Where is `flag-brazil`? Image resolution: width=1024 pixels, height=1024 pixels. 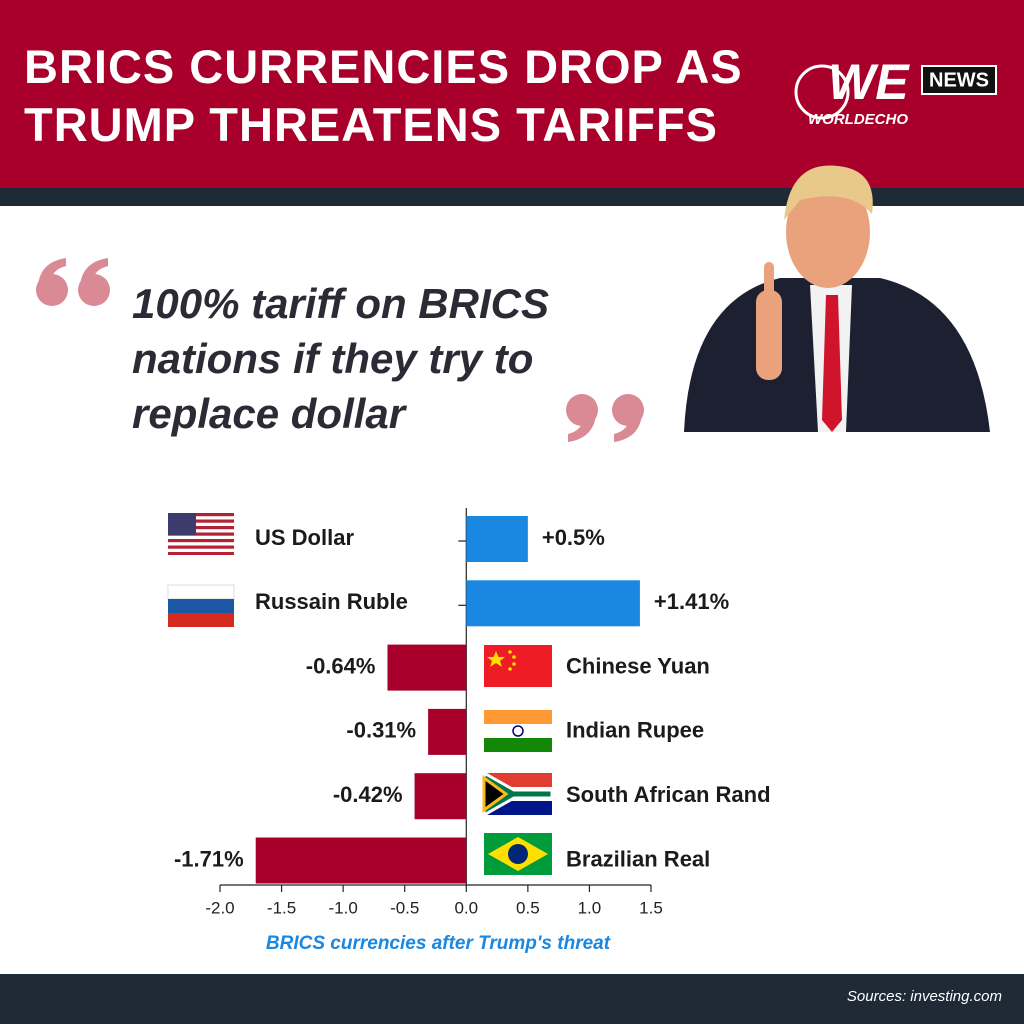 flag-brazil is located at coordinates (518, 854).